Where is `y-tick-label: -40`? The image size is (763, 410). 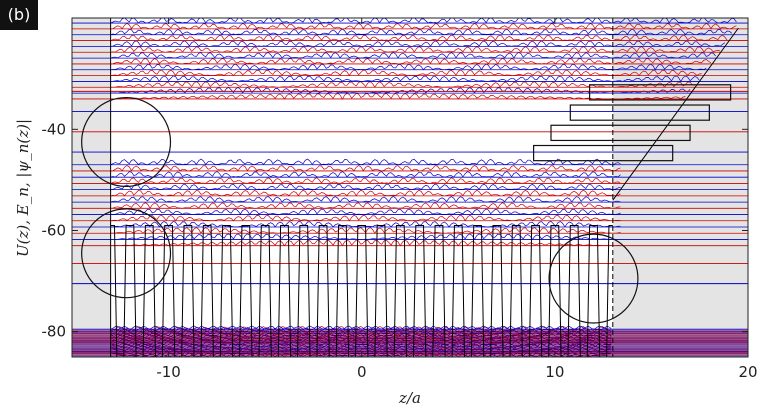 y-tick-label: -40 is located at coordinates (54, 129).